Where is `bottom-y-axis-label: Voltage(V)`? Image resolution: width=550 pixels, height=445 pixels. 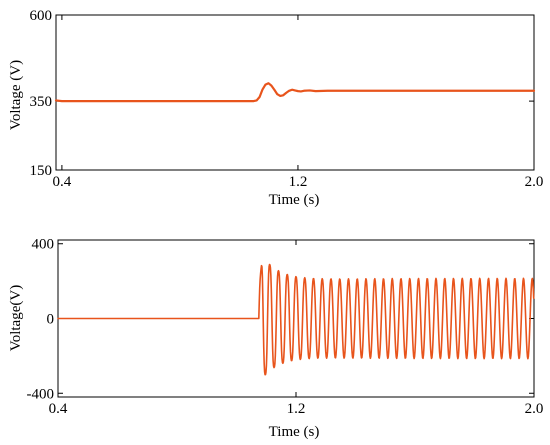 bottom-y-axis-label: Voltage(V) is located at coordinates (16, 318).